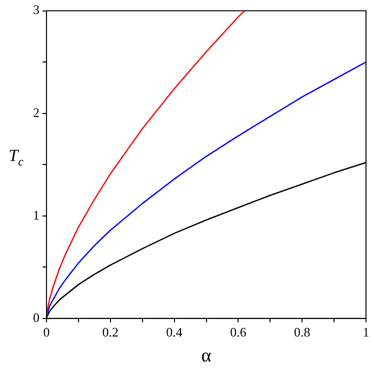 The image size is (374, 374). What do you see at coordinates (302, 332) in the screenshot?
I see `x-tick-label: 0.8` at bounding box center [302, 332].